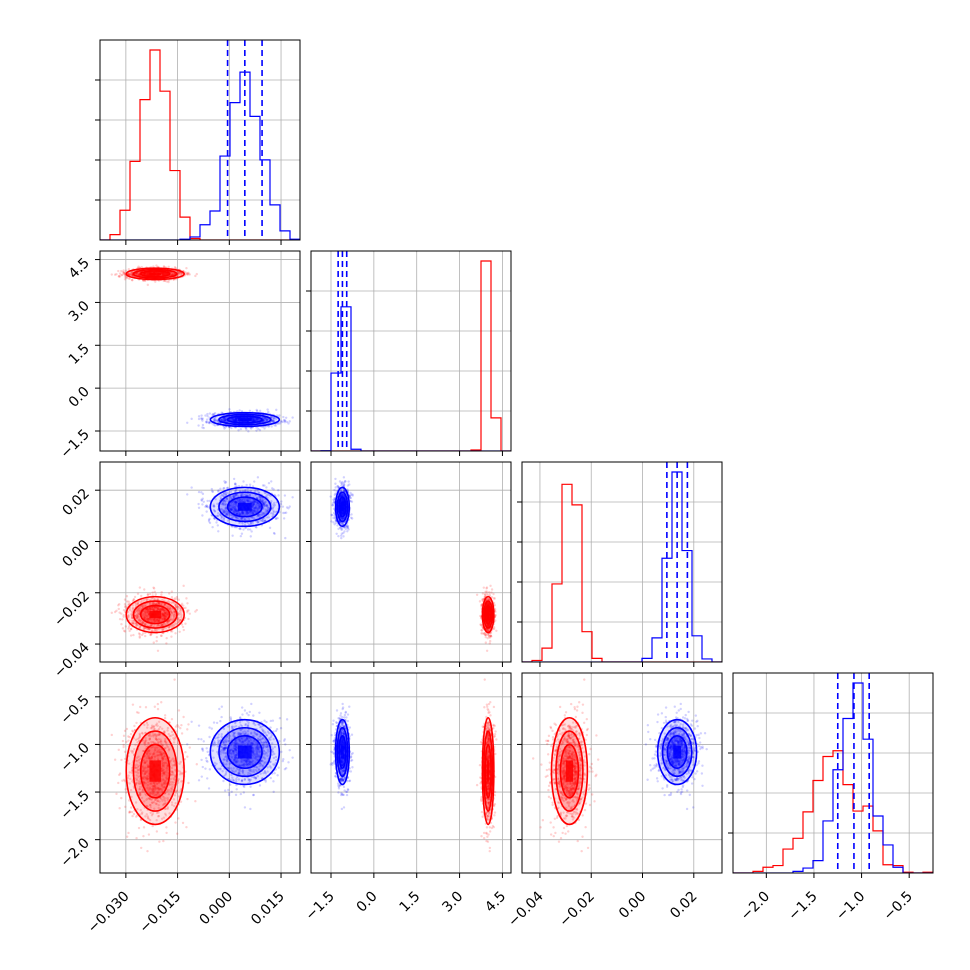 This screenshot has height=970, width=970. What do you see at coordinates (75, 502) in the screenshot?
I see `y-tick-label: 0.02` at bounding box center [75, 502].